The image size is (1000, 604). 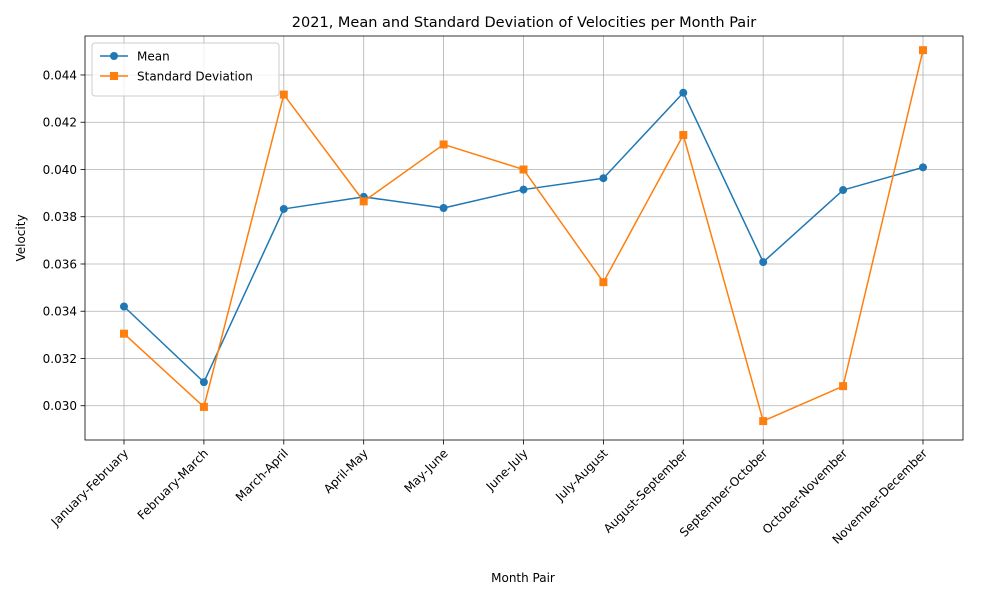 What do you see at coordinates (114, 56) in the screenshot?
I see `legend-marker-mean` at bounding box center [114, 56].